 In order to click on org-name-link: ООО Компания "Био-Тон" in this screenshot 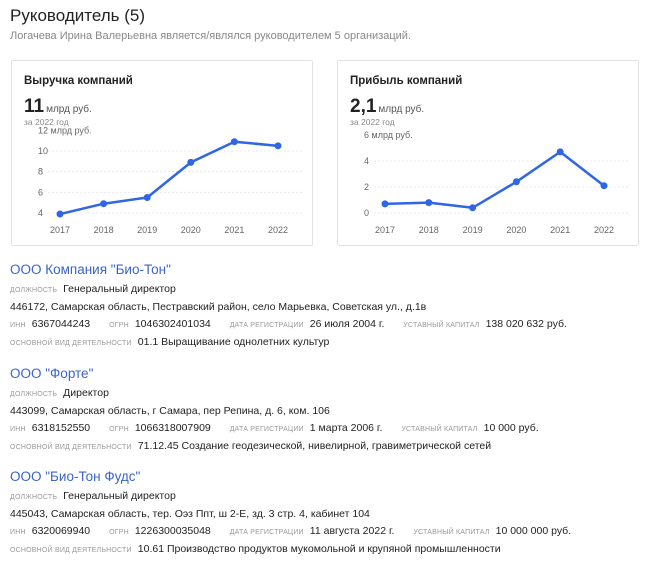, I will do `click(90, 269)`.